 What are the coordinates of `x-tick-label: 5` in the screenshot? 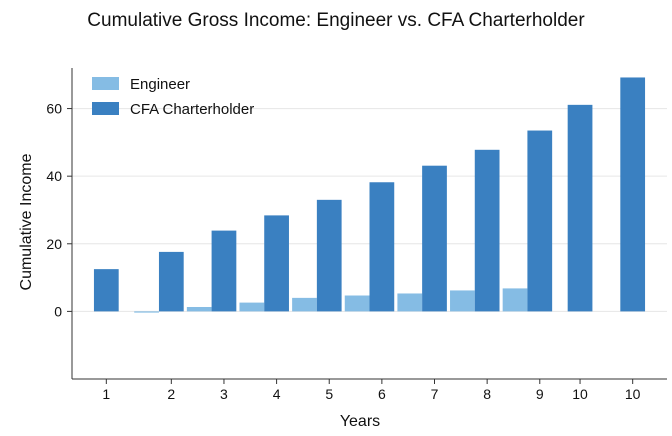 It's located at (329, 394).